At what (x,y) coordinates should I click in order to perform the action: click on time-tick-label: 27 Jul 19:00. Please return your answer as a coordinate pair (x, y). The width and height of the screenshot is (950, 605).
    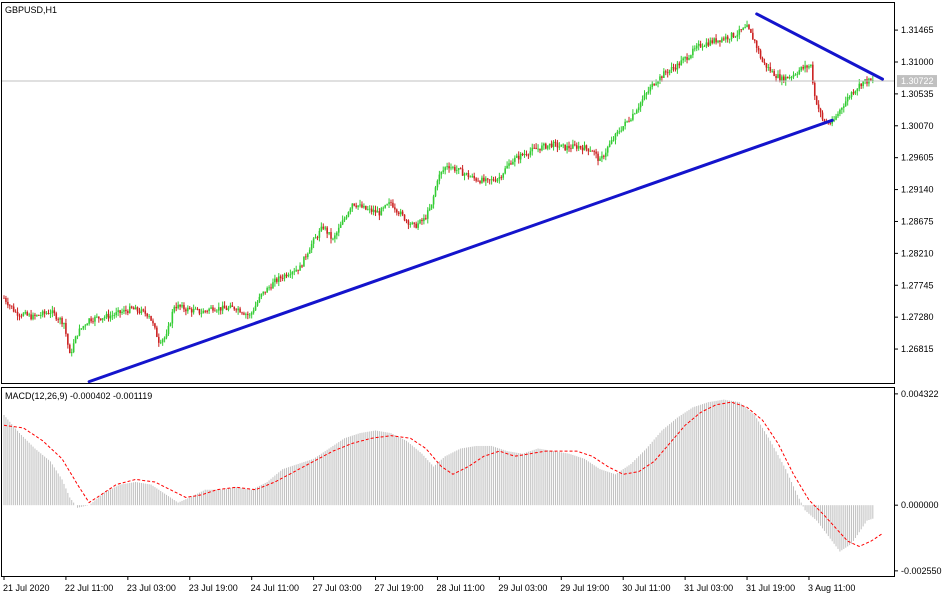
    Looking at the image, I should click on (399, 588).